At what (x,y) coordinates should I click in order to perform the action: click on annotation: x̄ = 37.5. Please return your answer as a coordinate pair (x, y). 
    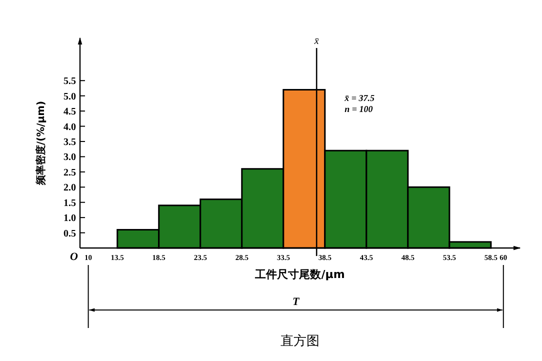
    Looking at the image, I should click on (359, 98).